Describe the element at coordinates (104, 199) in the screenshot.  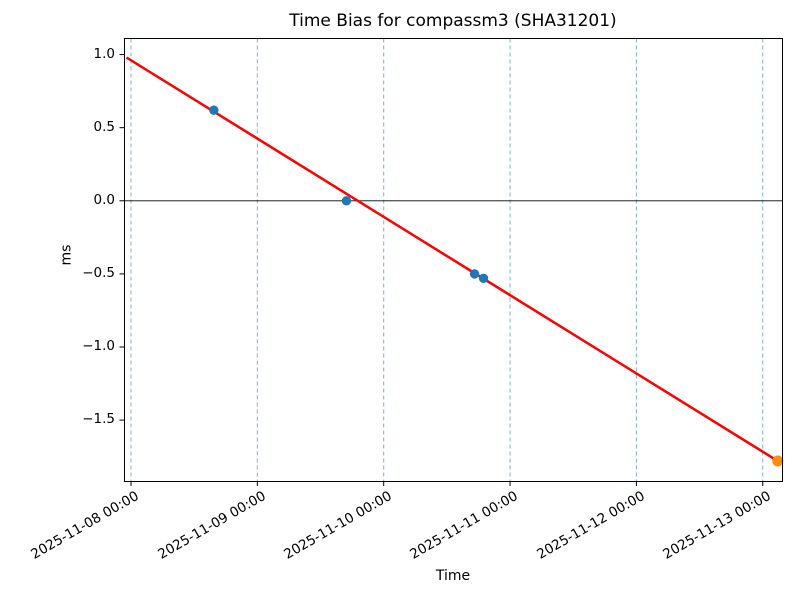
I see `y-tick-label: 0.0` at that location.